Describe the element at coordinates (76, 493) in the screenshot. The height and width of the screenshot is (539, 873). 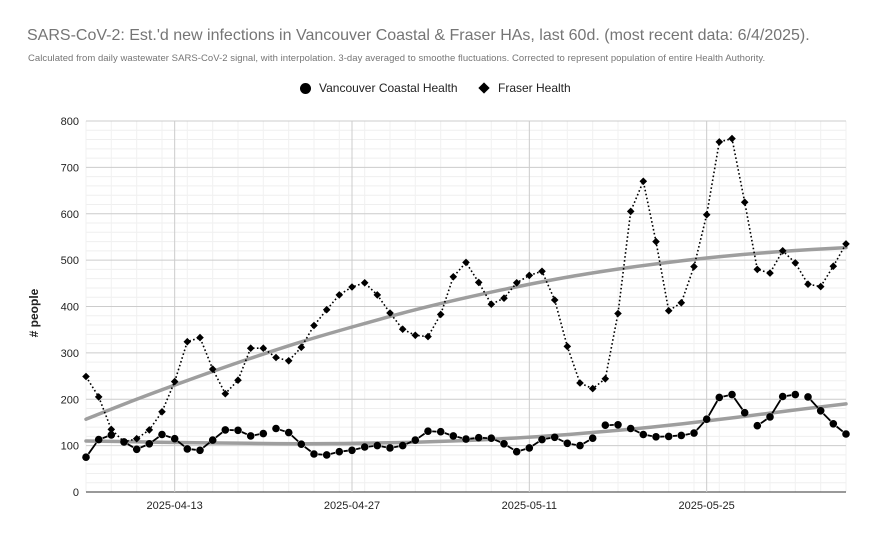
I see `y-tick-label: 0` at that location.